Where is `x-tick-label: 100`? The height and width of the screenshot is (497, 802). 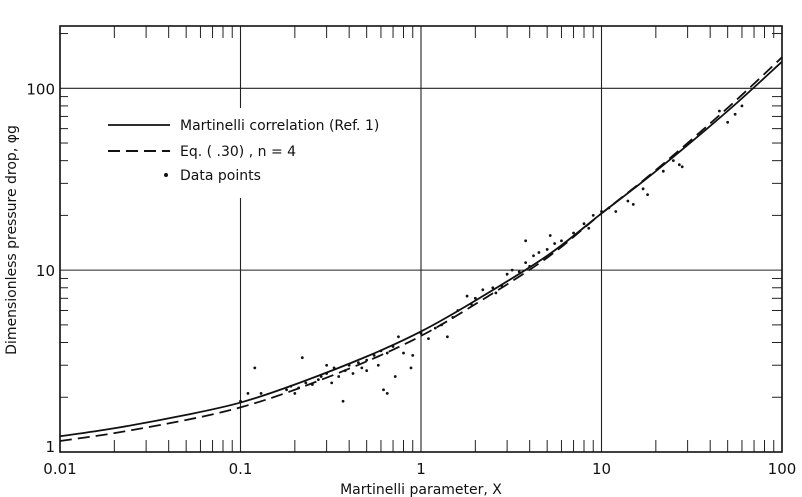 x-tick-label: 100 is located at coordinates (782, 469).